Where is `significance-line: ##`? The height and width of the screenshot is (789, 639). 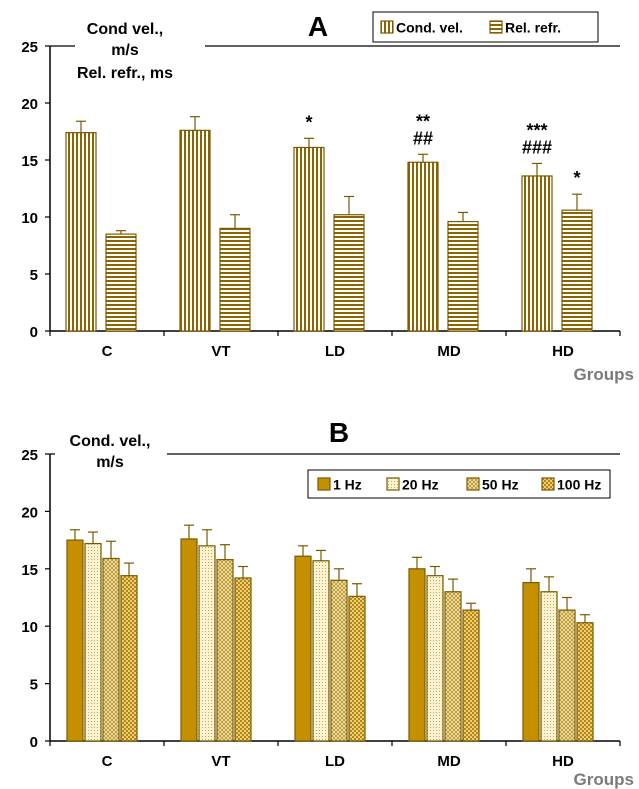 significance-line: ## is located at coordinates (423, 138).